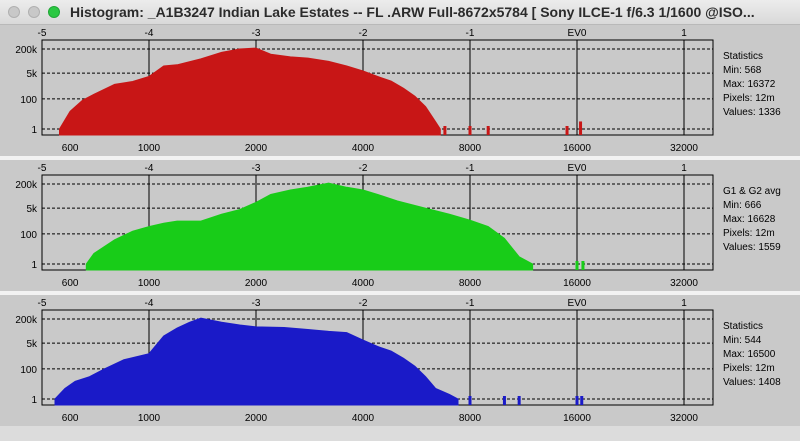 This screenshot has width=800, height=441. What do you see at coordinates (54, 12) in the screenshot?
I see `zoom-window-button` at bounding box center [54, 12].